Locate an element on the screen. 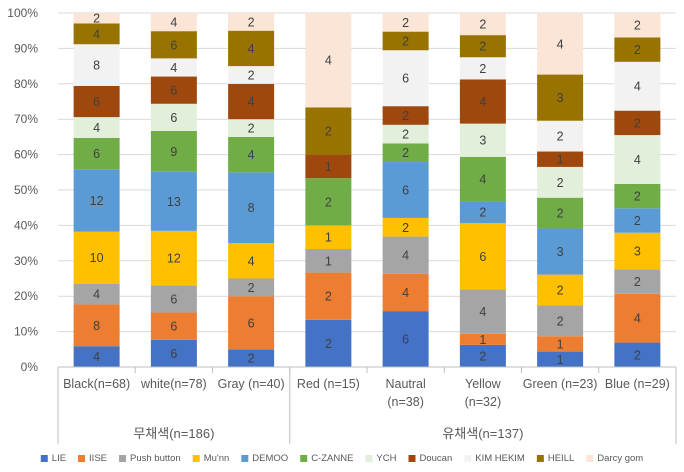  x-tick-label: Yellow is located at coordinates (483, 384).